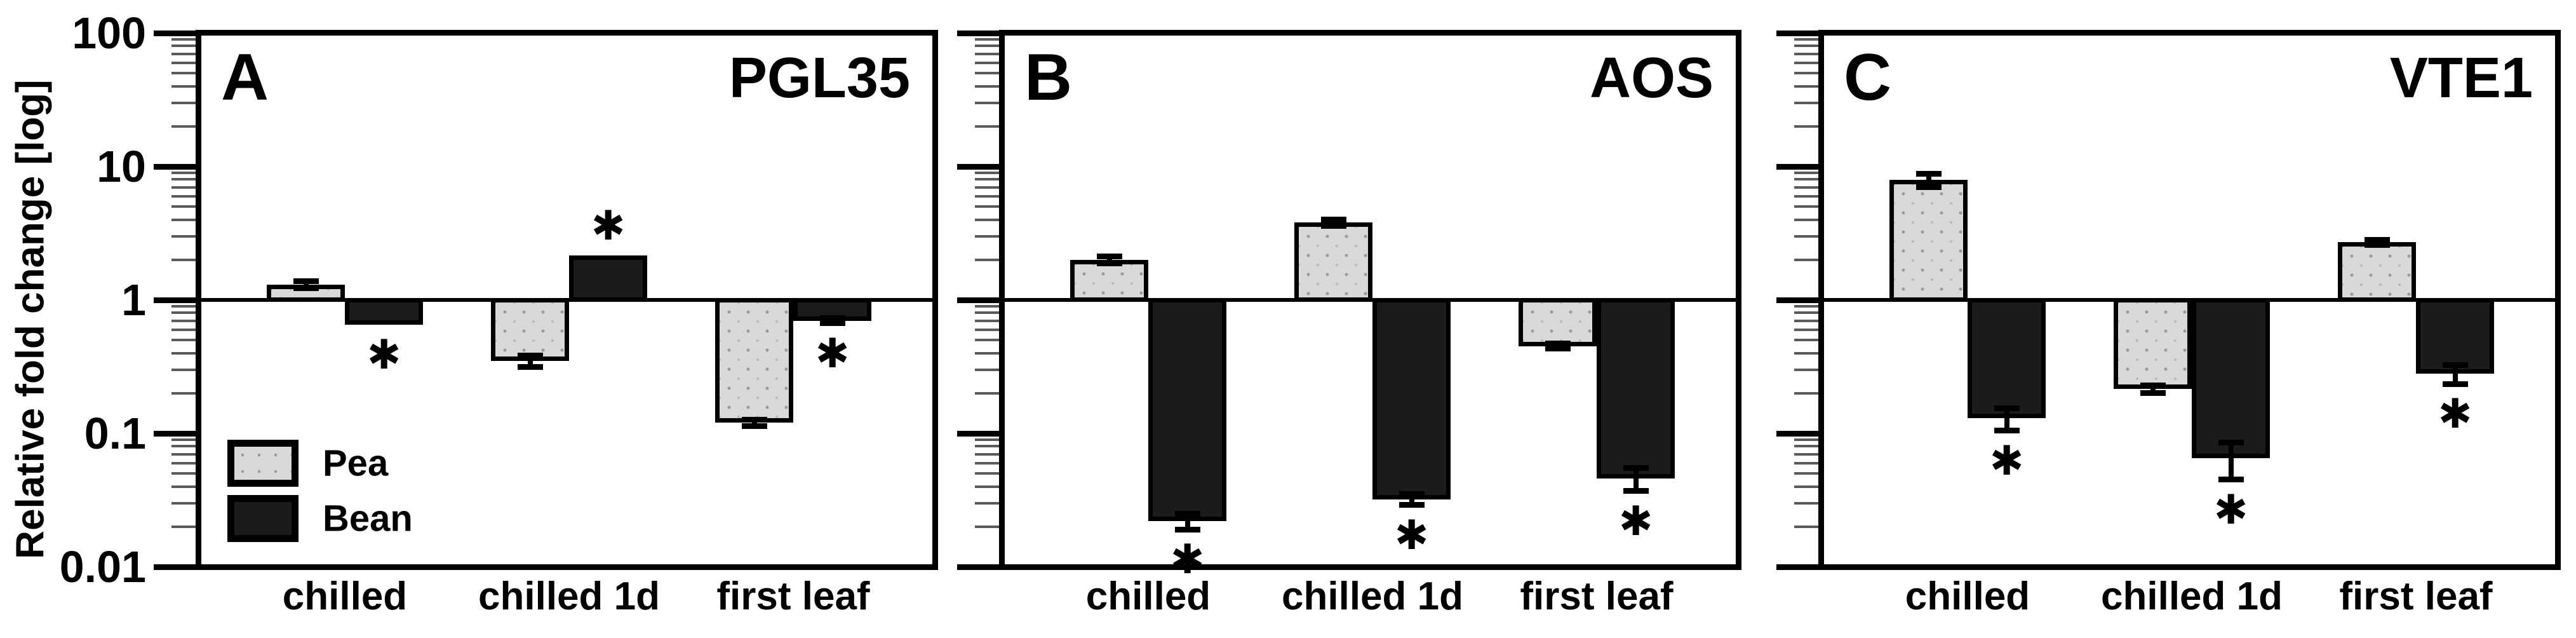 This screenshot has height=638, width=2576. I want to click on bar-bean-chilled-1d, so click(1411, 398).